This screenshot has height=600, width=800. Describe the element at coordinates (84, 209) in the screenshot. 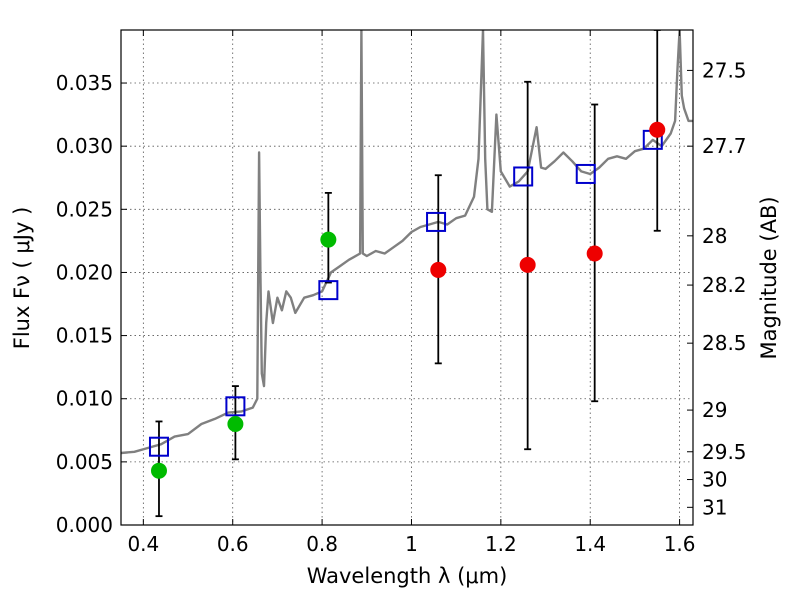

I see `y-tick-label: 0.025` at that location.